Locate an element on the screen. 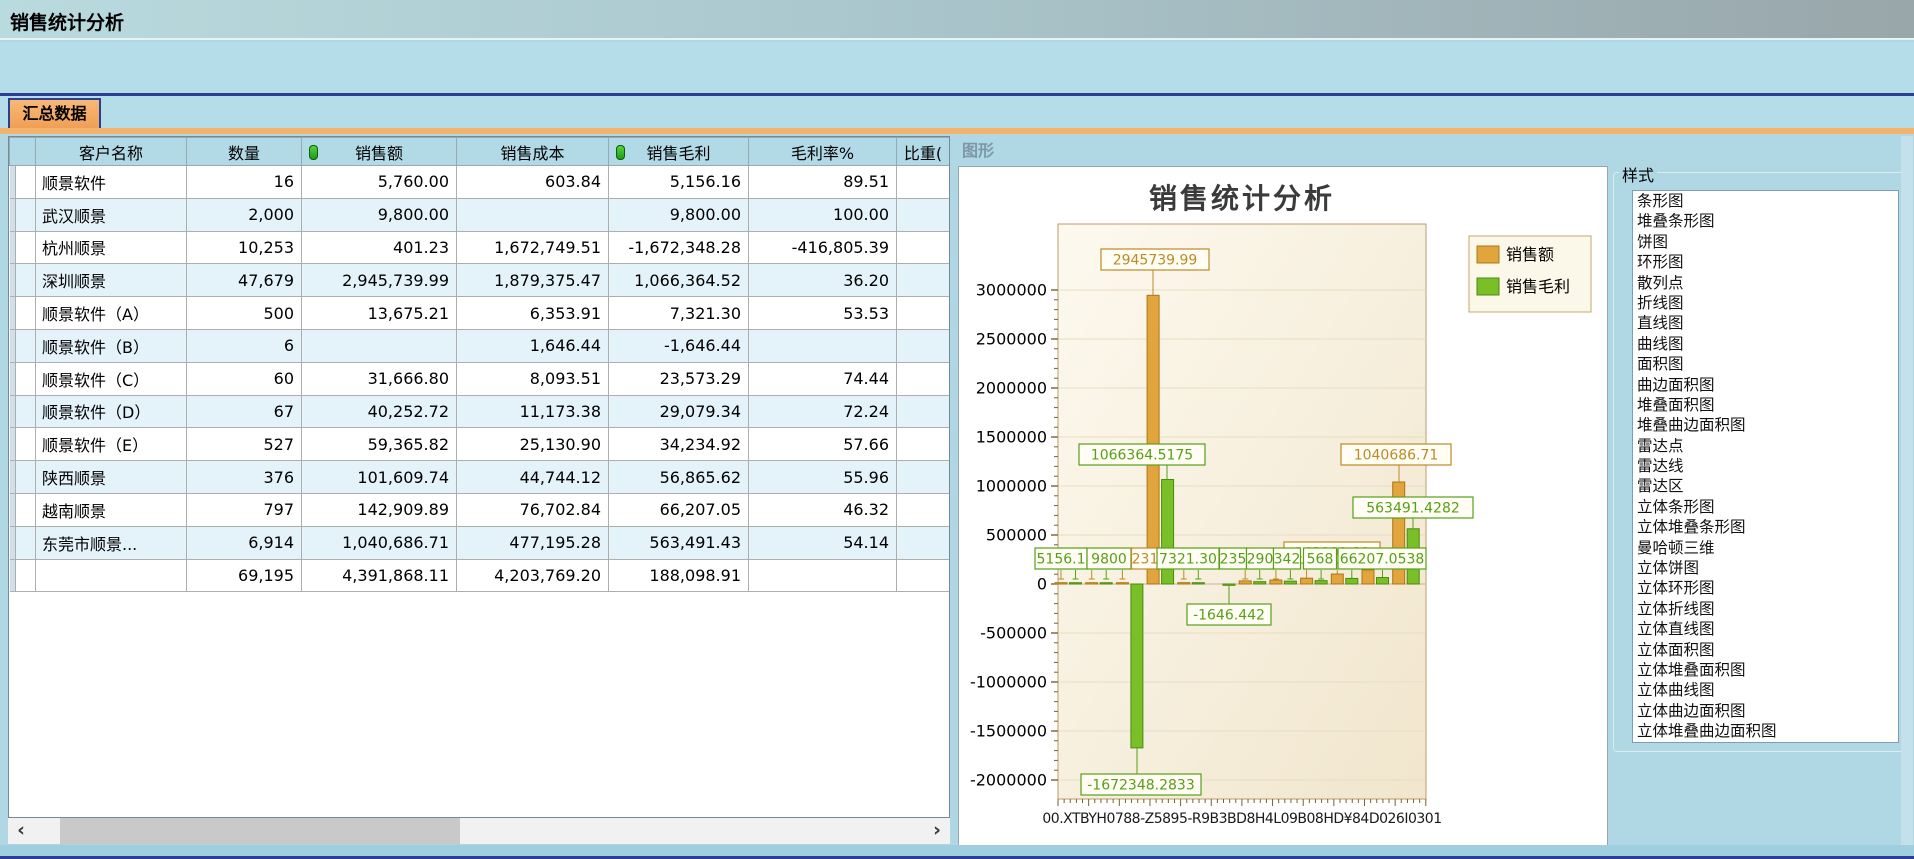 The height and width of the screenshot is (859, 1914). table-total-row: 69,195 4,391,868.11 4,203,769.20 188,098.91 is located at coordinates (479, 576).